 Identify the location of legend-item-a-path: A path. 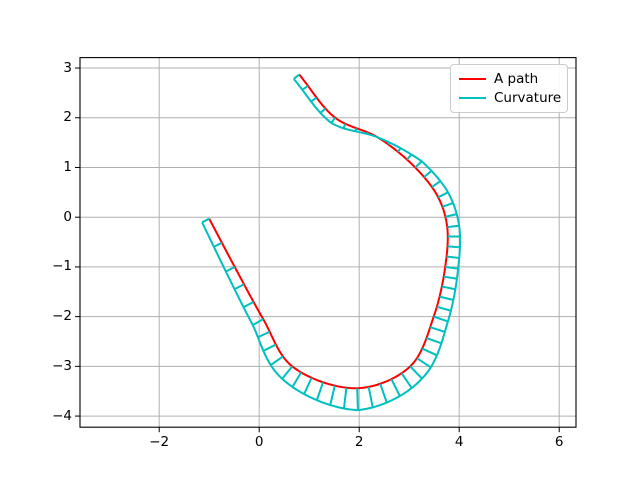
(513, 79).